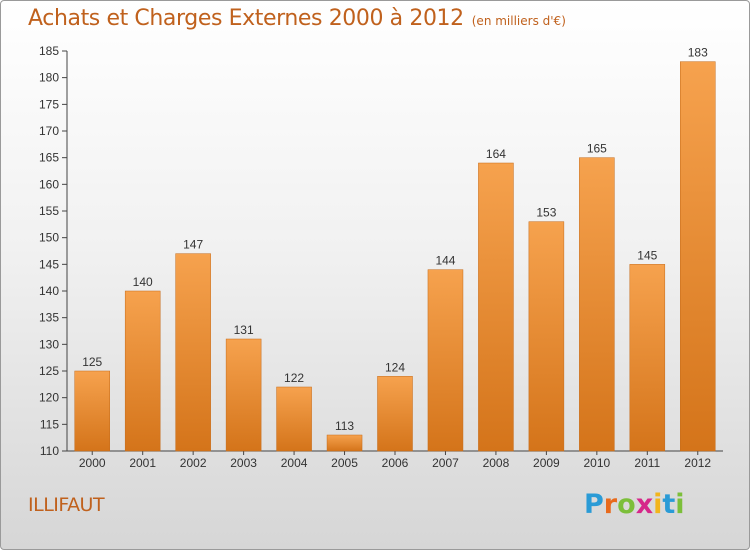  I want to click on chart-unit: (en milliers d'€), so click(518, 21).